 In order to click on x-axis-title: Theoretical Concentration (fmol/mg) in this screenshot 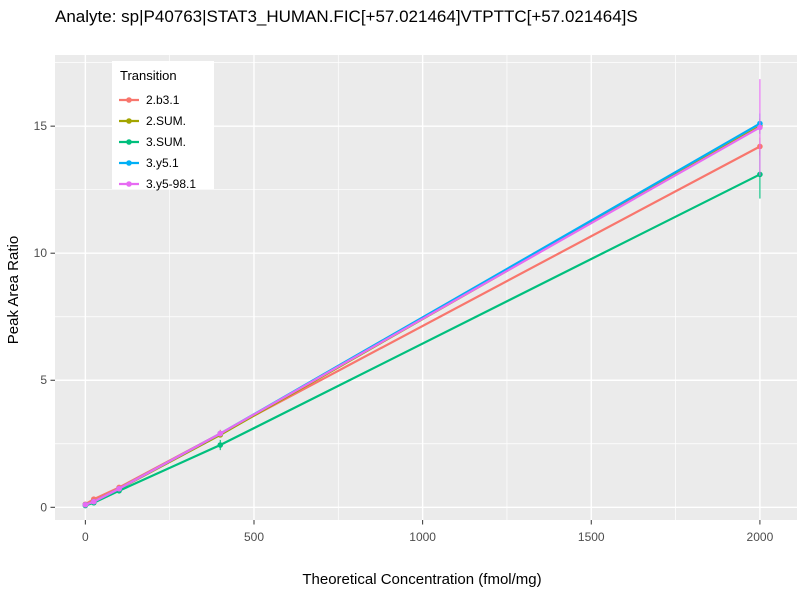, I will do `click(421, 579)`.